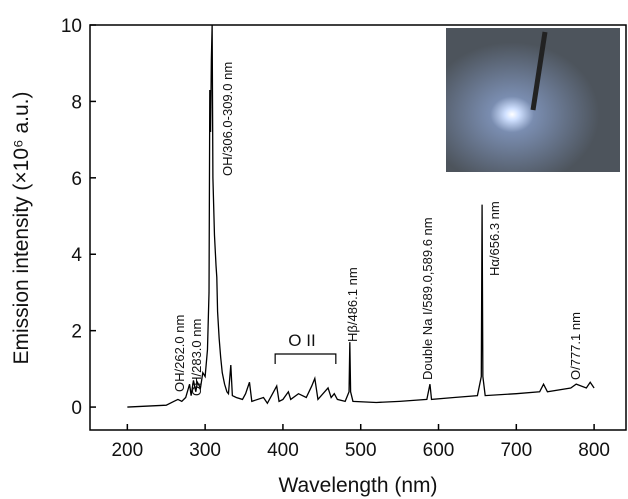 The width and height of the screenshot is (628, 499). I want to click on x-tick-label: 700, so click(516, 450).